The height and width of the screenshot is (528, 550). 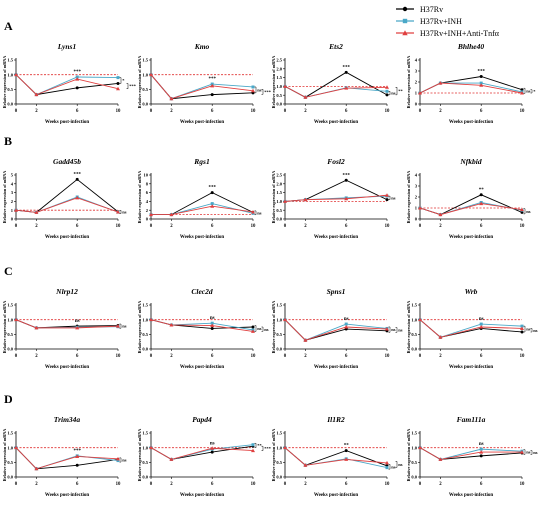 What do you see at coordinates (431, 9) in the screenshot?
I see `legend-label: H37Rv` at bounding box center [431, 9].